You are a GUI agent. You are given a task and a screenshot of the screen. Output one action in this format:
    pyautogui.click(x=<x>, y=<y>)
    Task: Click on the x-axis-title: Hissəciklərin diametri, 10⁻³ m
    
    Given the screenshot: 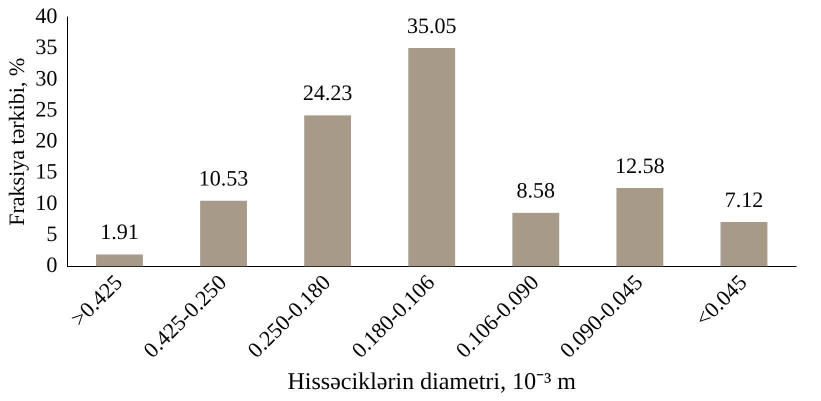 What is the action you would take?
    pyautogui.click(x=431, y=381)
    